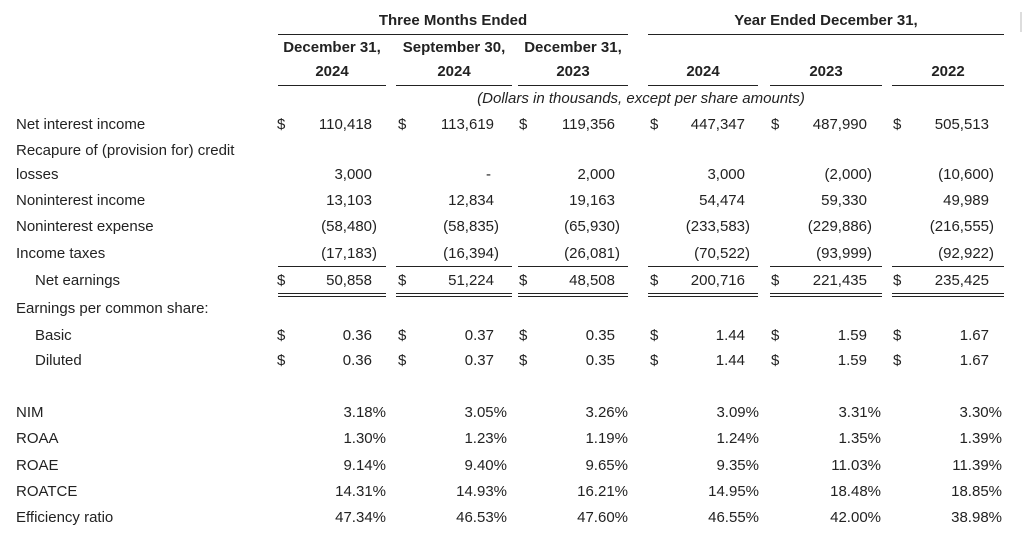  I want to click on ratio-cell: 14.93%, so click(481, 491).